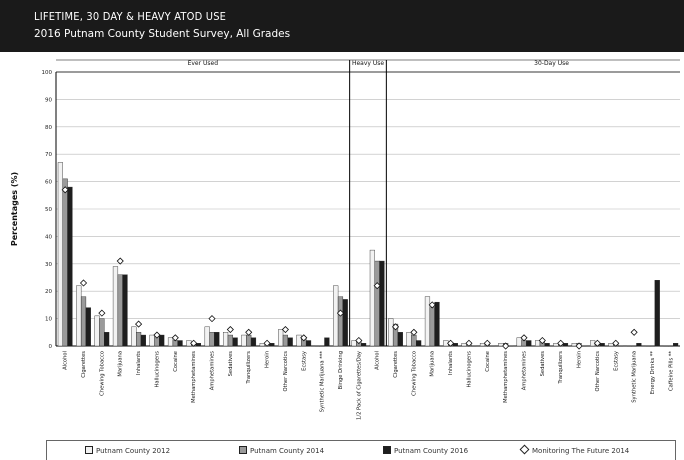  What do you see at coordinates (469, 369) in the screenshot?
I see `x-tick-label: Hallucinogens` at bounding box center [469, 369].